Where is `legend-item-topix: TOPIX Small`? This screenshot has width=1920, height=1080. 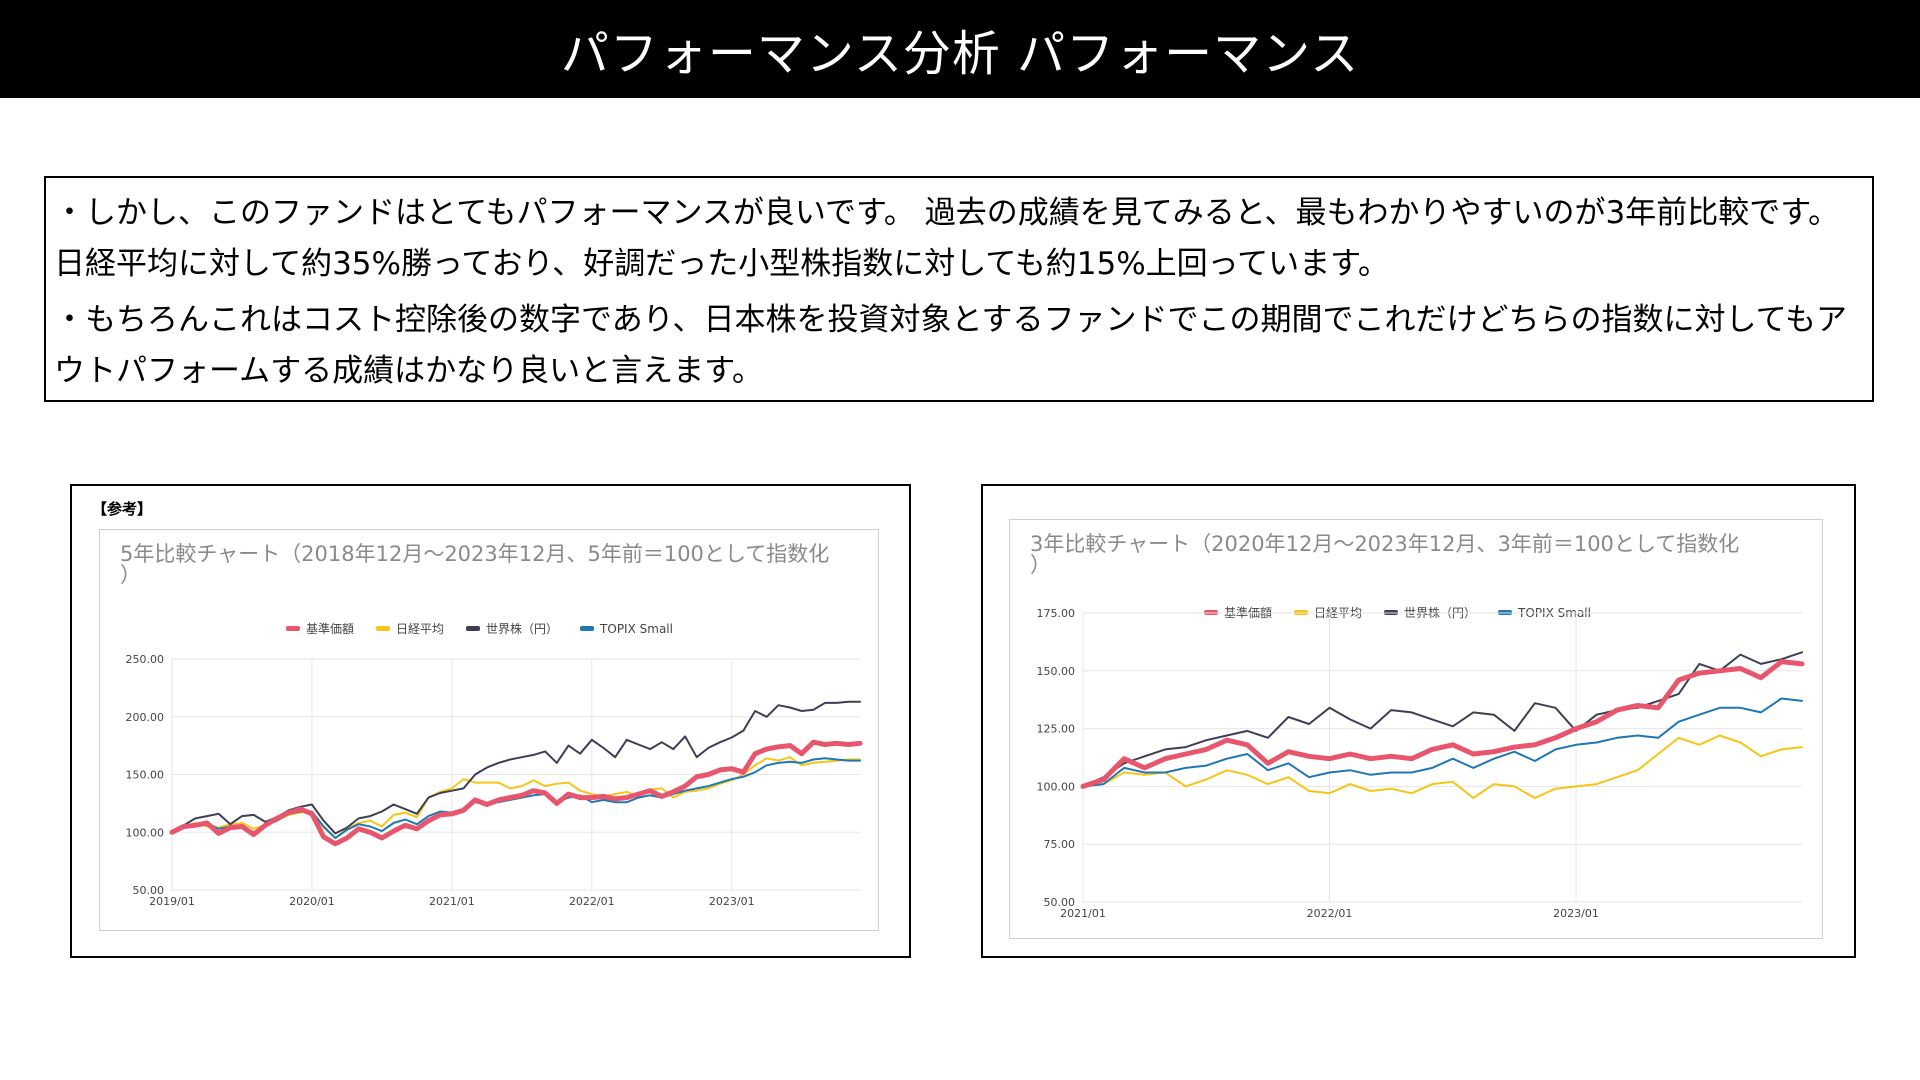
legend-item-topix: TOPIX Small is located at coordinates (626, 628).